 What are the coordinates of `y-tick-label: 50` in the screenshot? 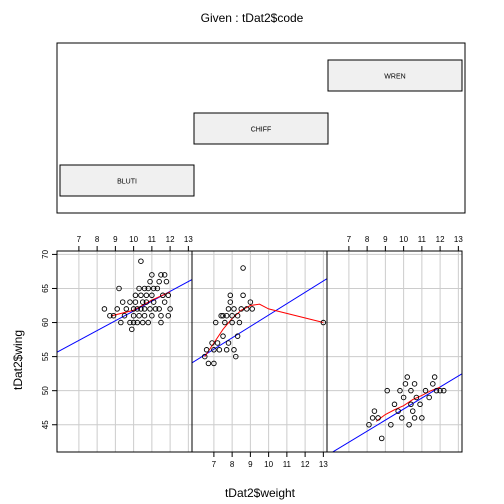 It's located at (45, 390).